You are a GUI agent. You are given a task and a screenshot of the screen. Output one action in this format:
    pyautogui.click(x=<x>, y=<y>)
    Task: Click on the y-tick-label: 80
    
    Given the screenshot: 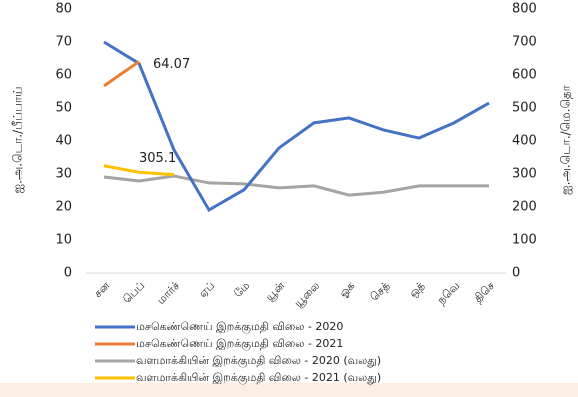 What is the action you would take?
    pyautogui.click(x=63, y=9)
    